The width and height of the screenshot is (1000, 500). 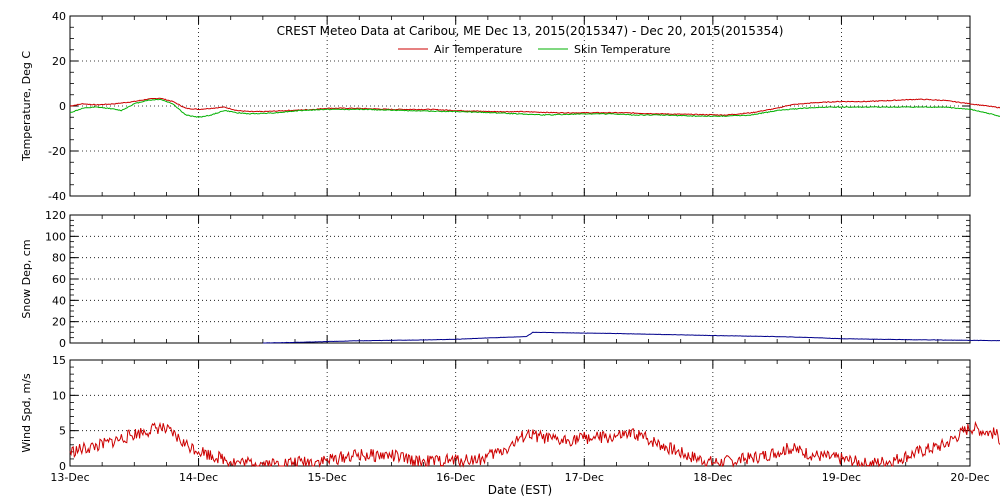 What do you see at coordinates (57, 196) in the screenshot?
I see `temperature-ytick-label: -40` at bounding box center [57, 196].